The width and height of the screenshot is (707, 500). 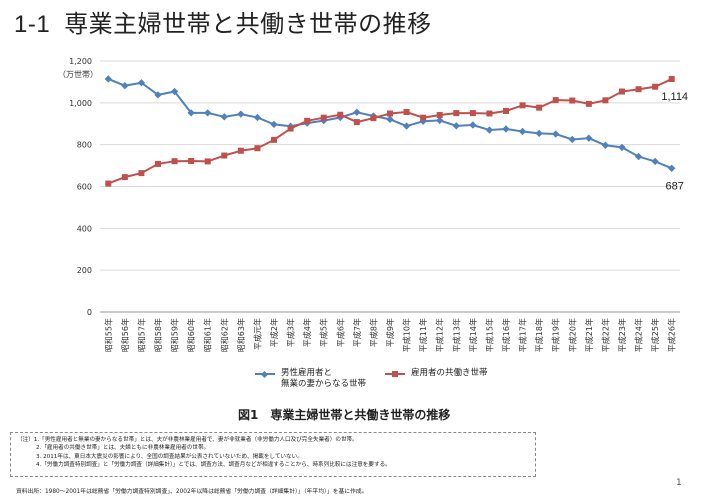 What do you see at coordinates (123, 448) in the screenshot?
I see `note-2: 2.「雇用者の共働き世帯」とは、夫婦ともに非農林業雇用者の世帯。` at bounding box center [123, 448].